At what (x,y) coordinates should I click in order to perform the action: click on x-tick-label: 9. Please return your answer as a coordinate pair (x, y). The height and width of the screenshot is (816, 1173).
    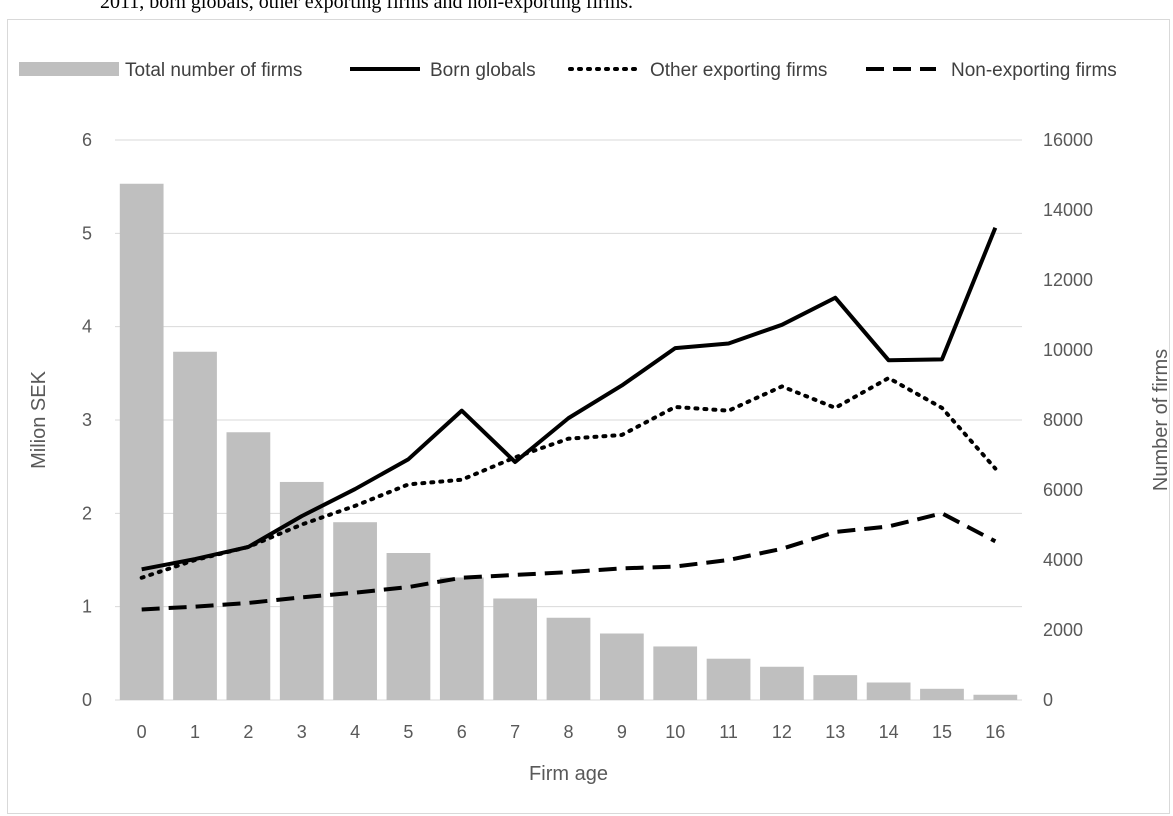
    Looking at the image, I should click on (622, 732).